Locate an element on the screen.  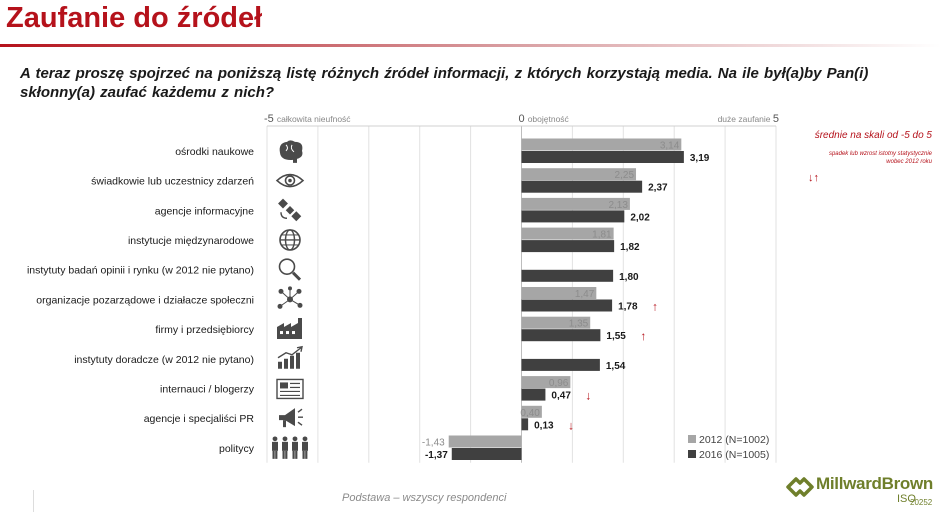
axis-tick-number: 0 is located at coordinates (523, 119).